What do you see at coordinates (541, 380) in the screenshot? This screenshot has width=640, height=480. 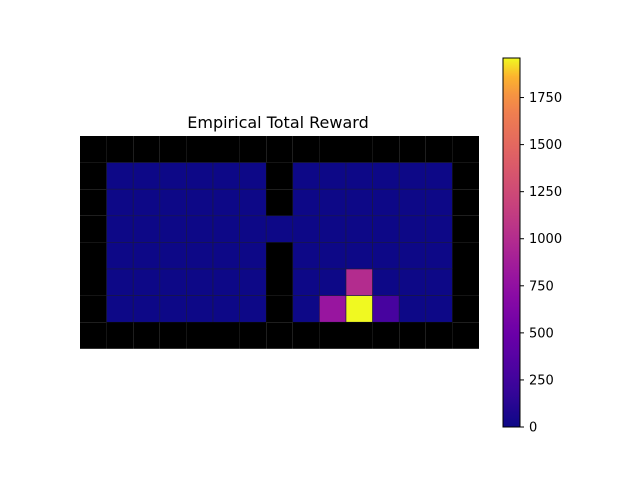 I see `colorbar-tick-label: 250` at bounding box center [541, 380].